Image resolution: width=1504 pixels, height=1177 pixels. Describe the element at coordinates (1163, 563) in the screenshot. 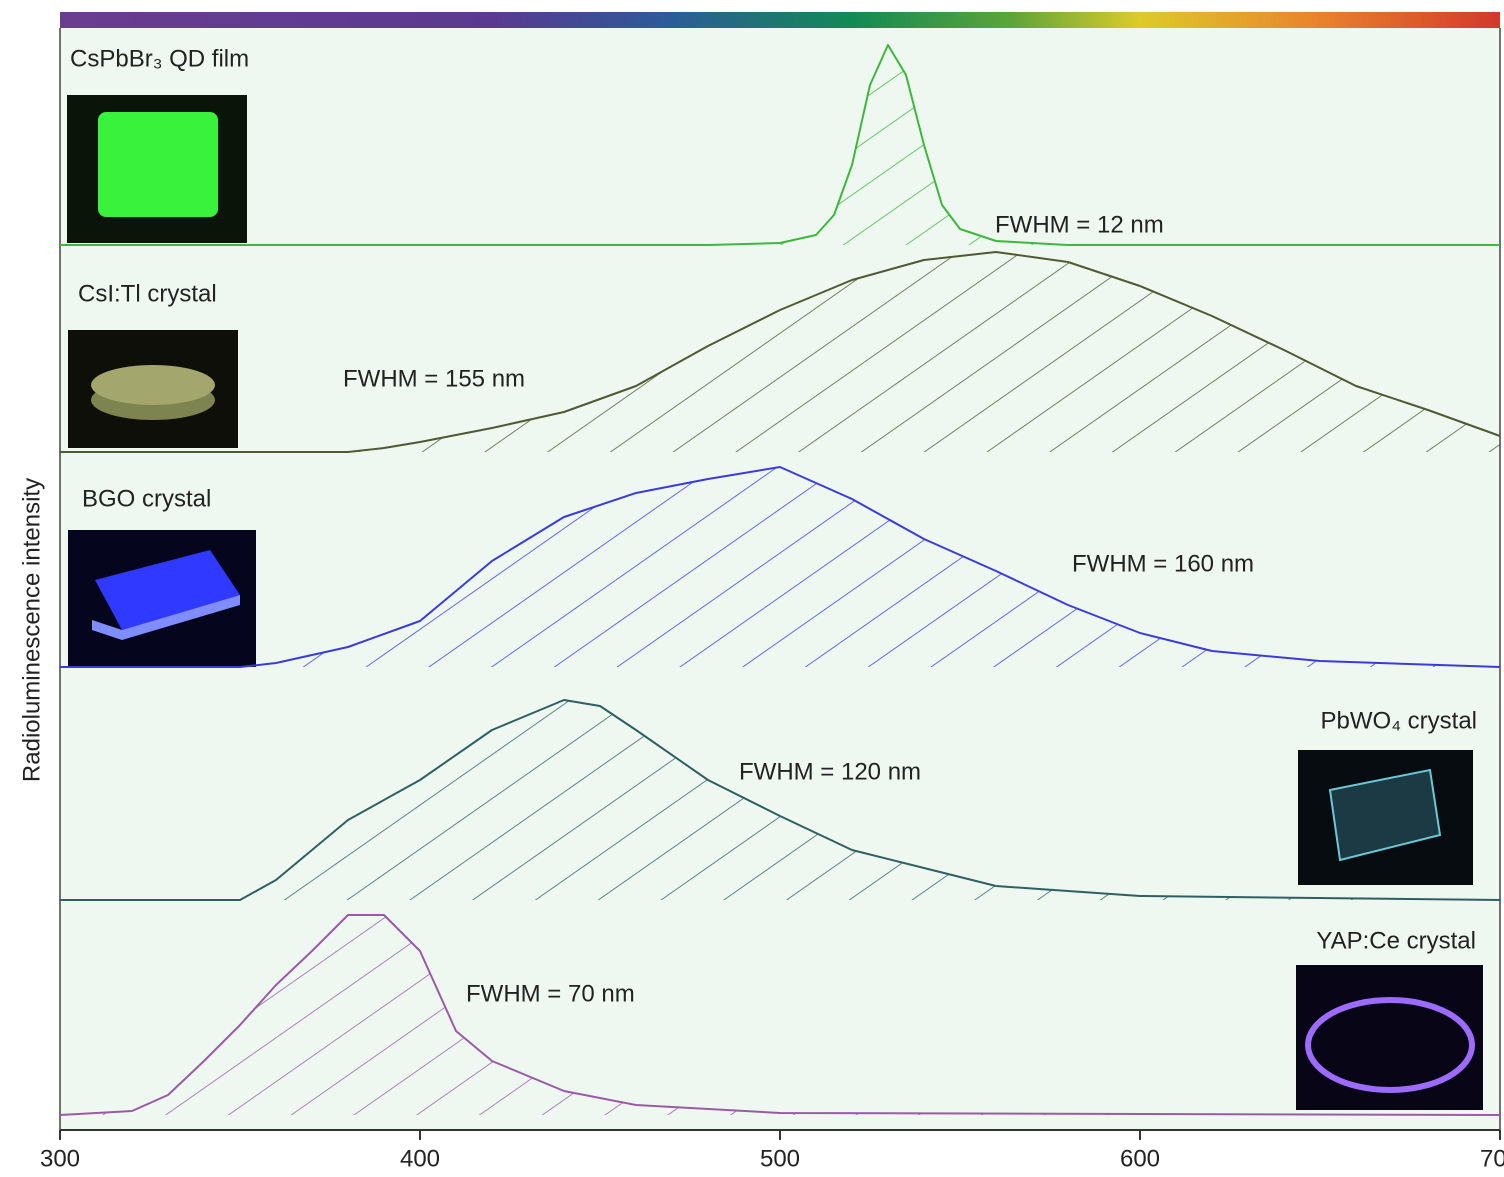

I see `fwhm-label: FWHM = 160 nm` at that location.